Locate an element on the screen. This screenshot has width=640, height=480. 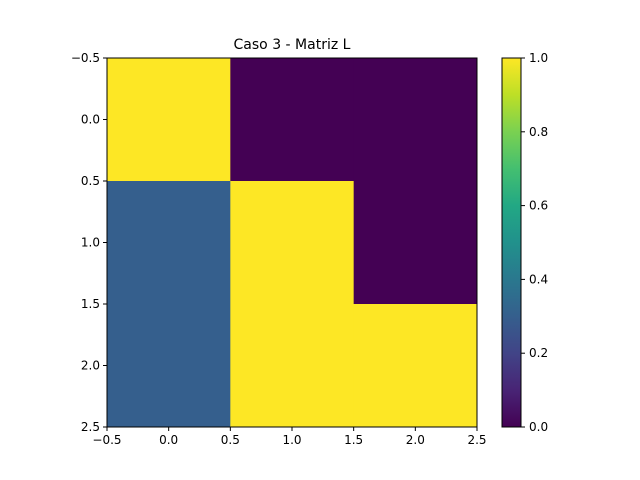
colorbar-tick-label: 0.6 is located at coordinates (538, 206).